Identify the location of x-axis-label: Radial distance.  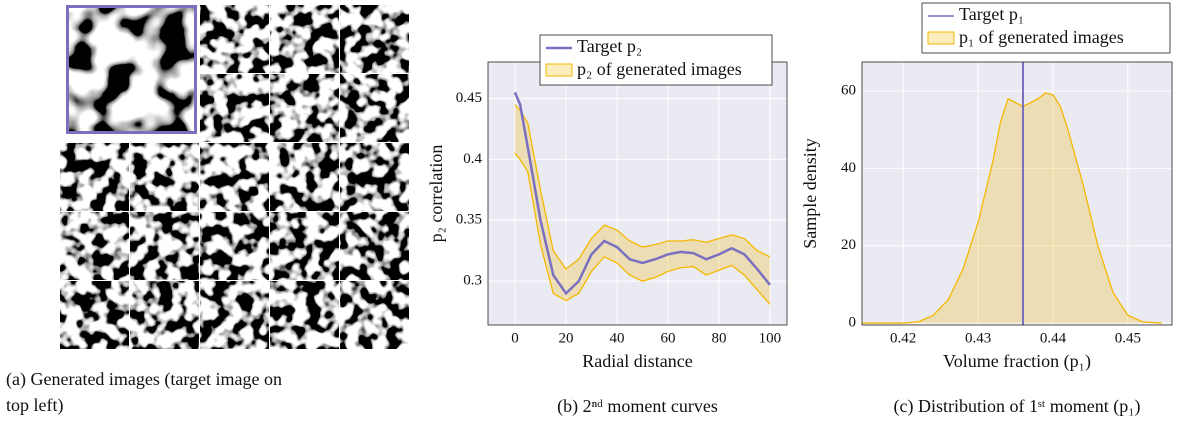
(637, 361).